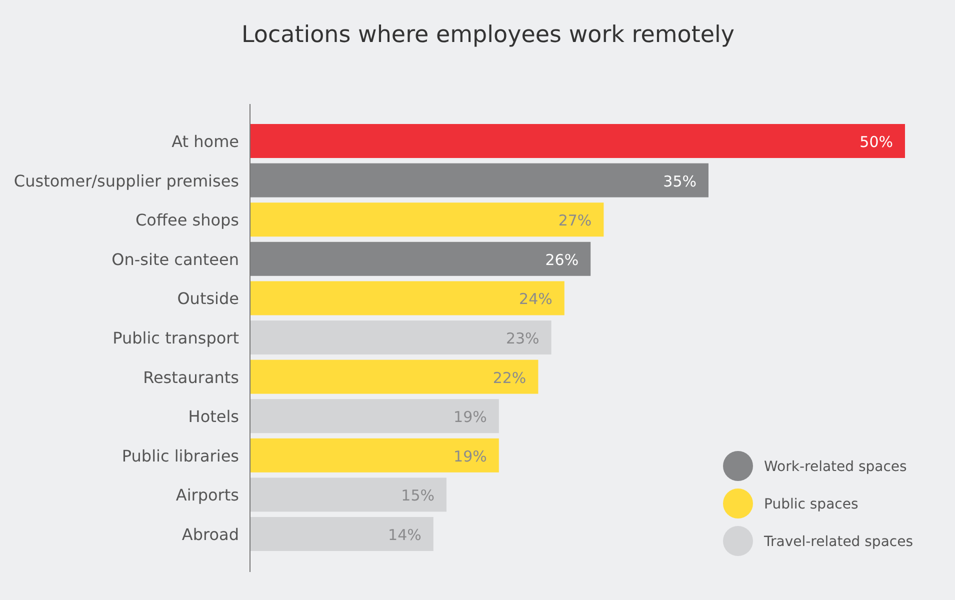 The height and width of the screenshot is (600, 955). I want to click on legend-label: Work-related spaces, so click(835, 467).